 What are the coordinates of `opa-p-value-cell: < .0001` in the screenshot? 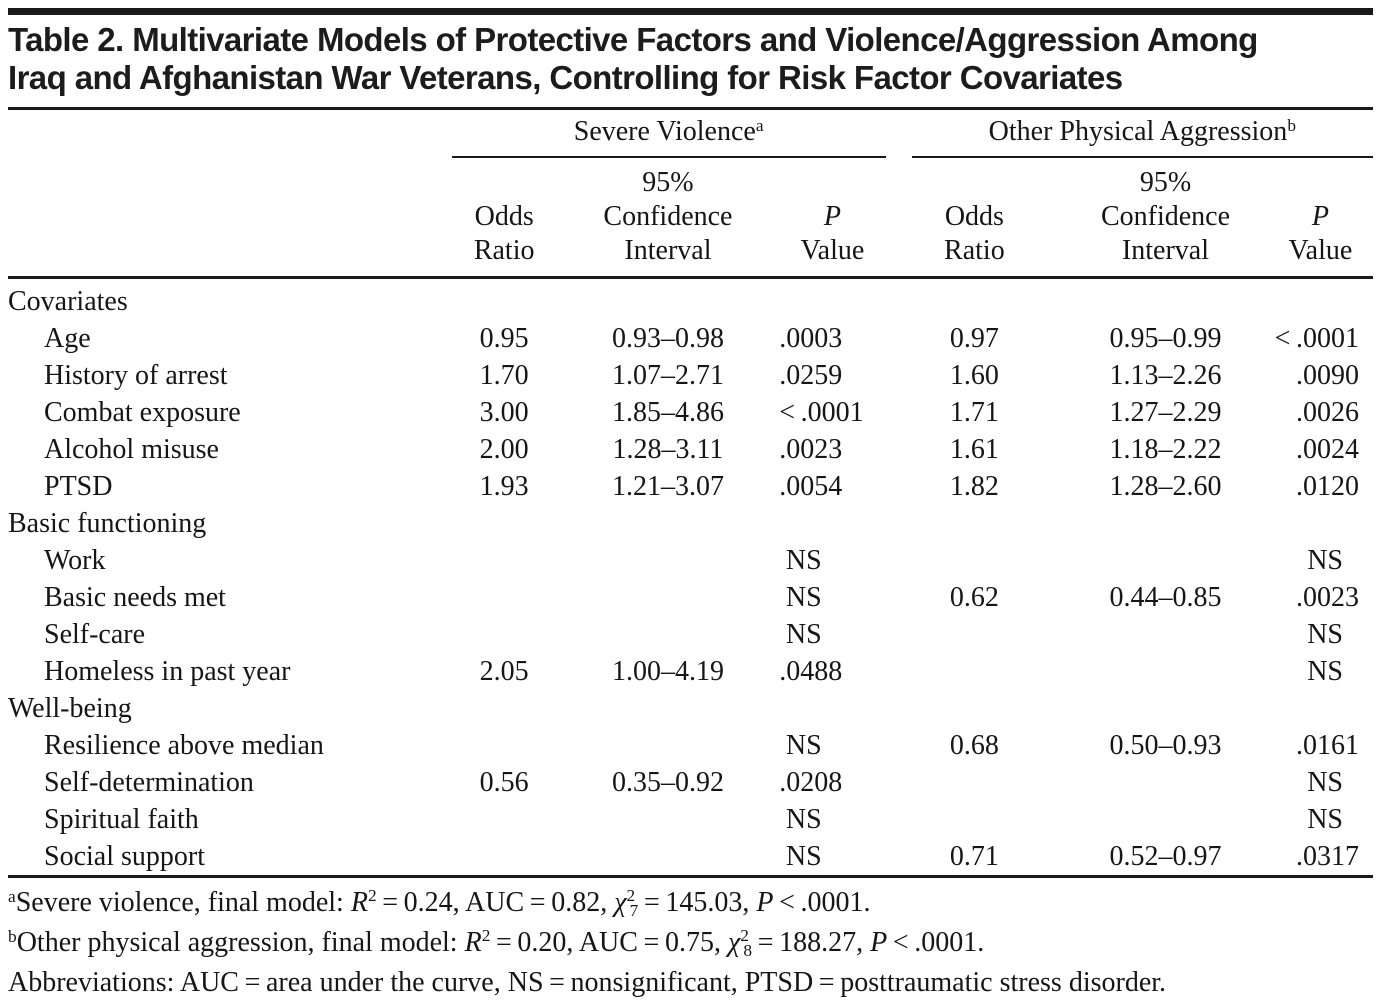 It's located at (1316, 338).